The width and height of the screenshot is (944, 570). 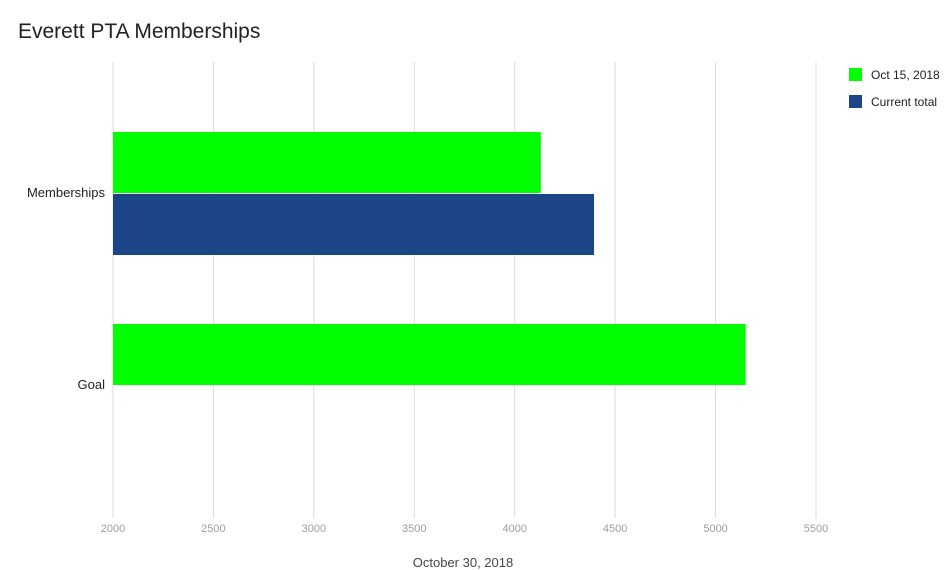 What do you see at coordinates (464, 529) in the screenshot?
I see `x-axis-ticks: 2000 2500 3000 3500 4000 4500 5000 5500` at bounding box center [464, 529].